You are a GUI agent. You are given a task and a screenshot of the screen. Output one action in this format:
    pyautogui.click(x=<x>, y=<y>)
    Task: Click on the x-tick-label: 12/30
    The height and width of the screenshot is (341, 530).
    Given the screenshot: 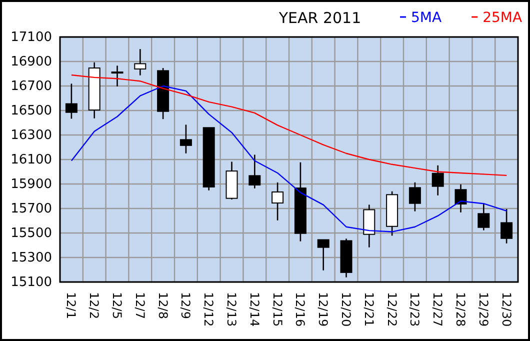 What is the action you would take?
    pyautogui.click(x=506, y=309)
    